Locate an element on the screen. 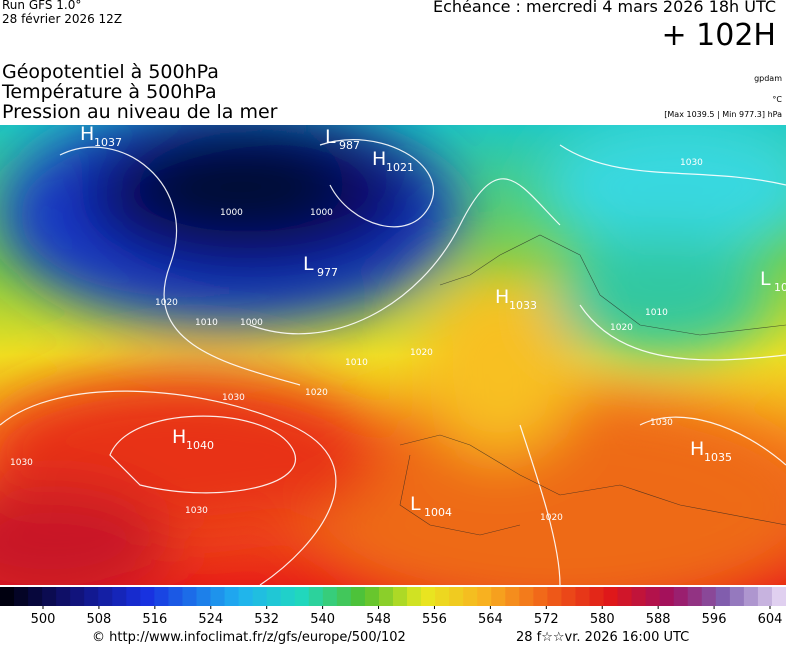 The width and height of the screenshot is (786, 648). colorbar-label: 500 is located at coordinates (43, 619).